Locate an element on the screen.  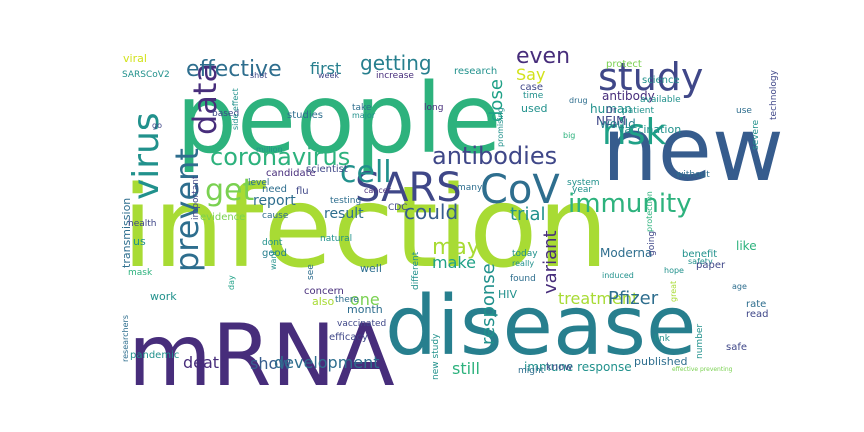
cloud-word: going is located at coordinates (652, 243).